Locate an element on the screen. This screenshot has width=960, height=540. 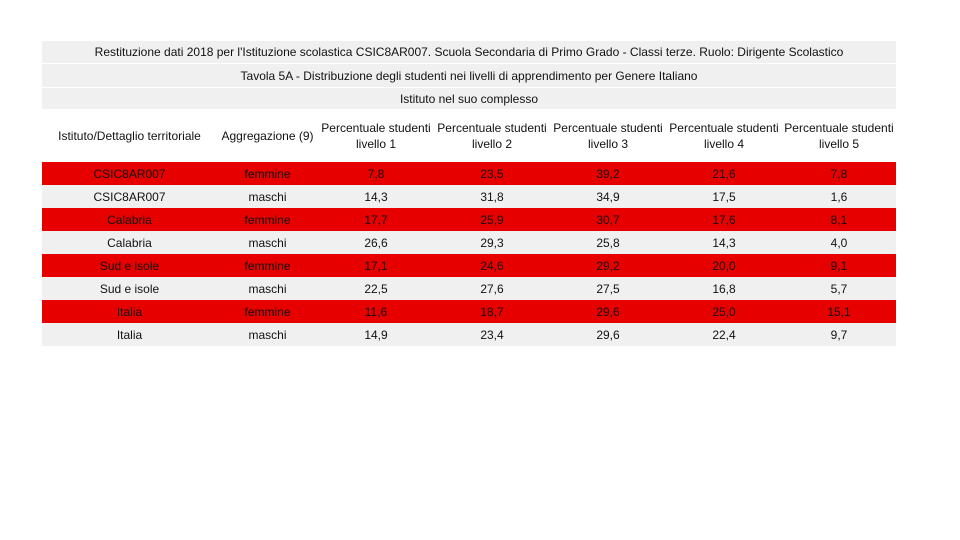
table-cell: 14,9 is located at coordinates (376, 334).